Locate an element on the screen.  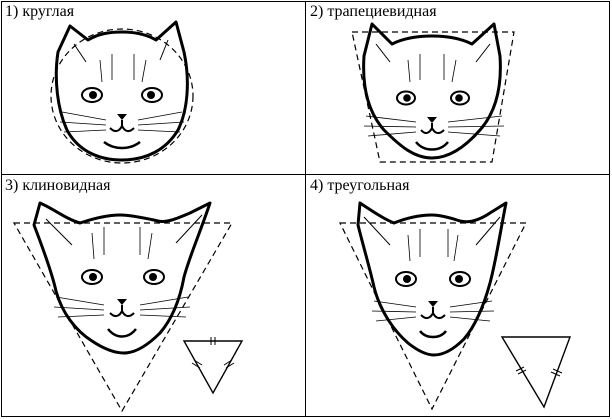
panel-1-caption: круглая is located at coordinates (48, 11).